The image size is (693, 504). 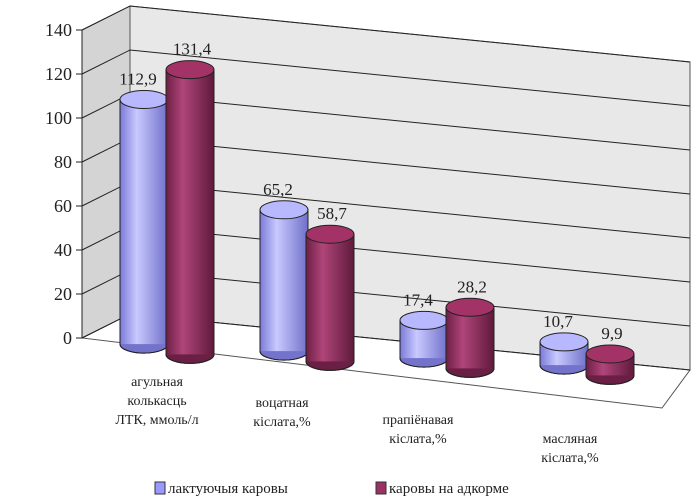 What do you see at coordinates (558, 321) in the screenshot?
I see `data-label: 10,7` at bounding box center [558, 321].